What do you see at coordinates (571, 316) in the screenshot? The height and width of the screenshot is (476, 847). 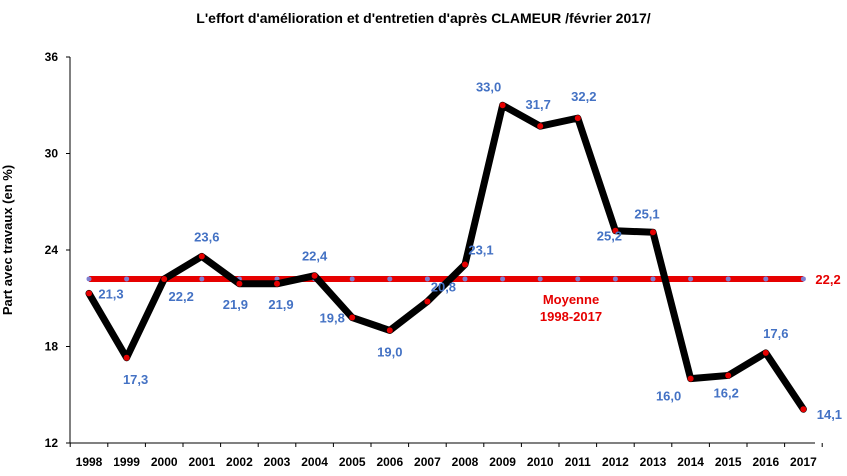 I see `average-caption-period: 1998-2017` at bounding box center [571, 316].